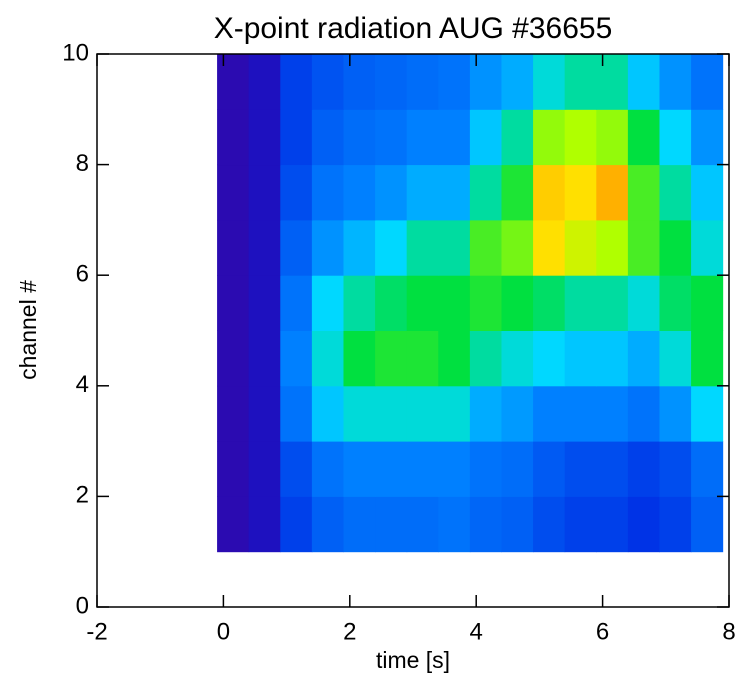  Describe the element at coordinates (349, 631) in the screenshot. I see `x-tick-label: 2` at that location.